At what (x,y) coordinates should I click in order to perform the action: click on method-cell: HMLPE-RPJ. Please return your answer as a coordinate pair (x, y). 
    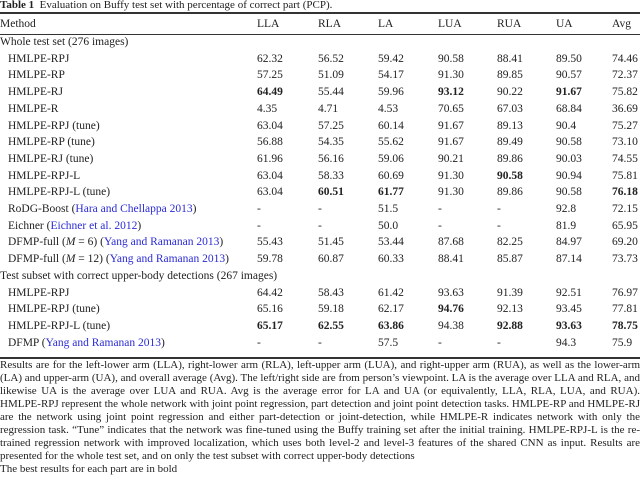
    Looking at the image, I should click on (128, 293).